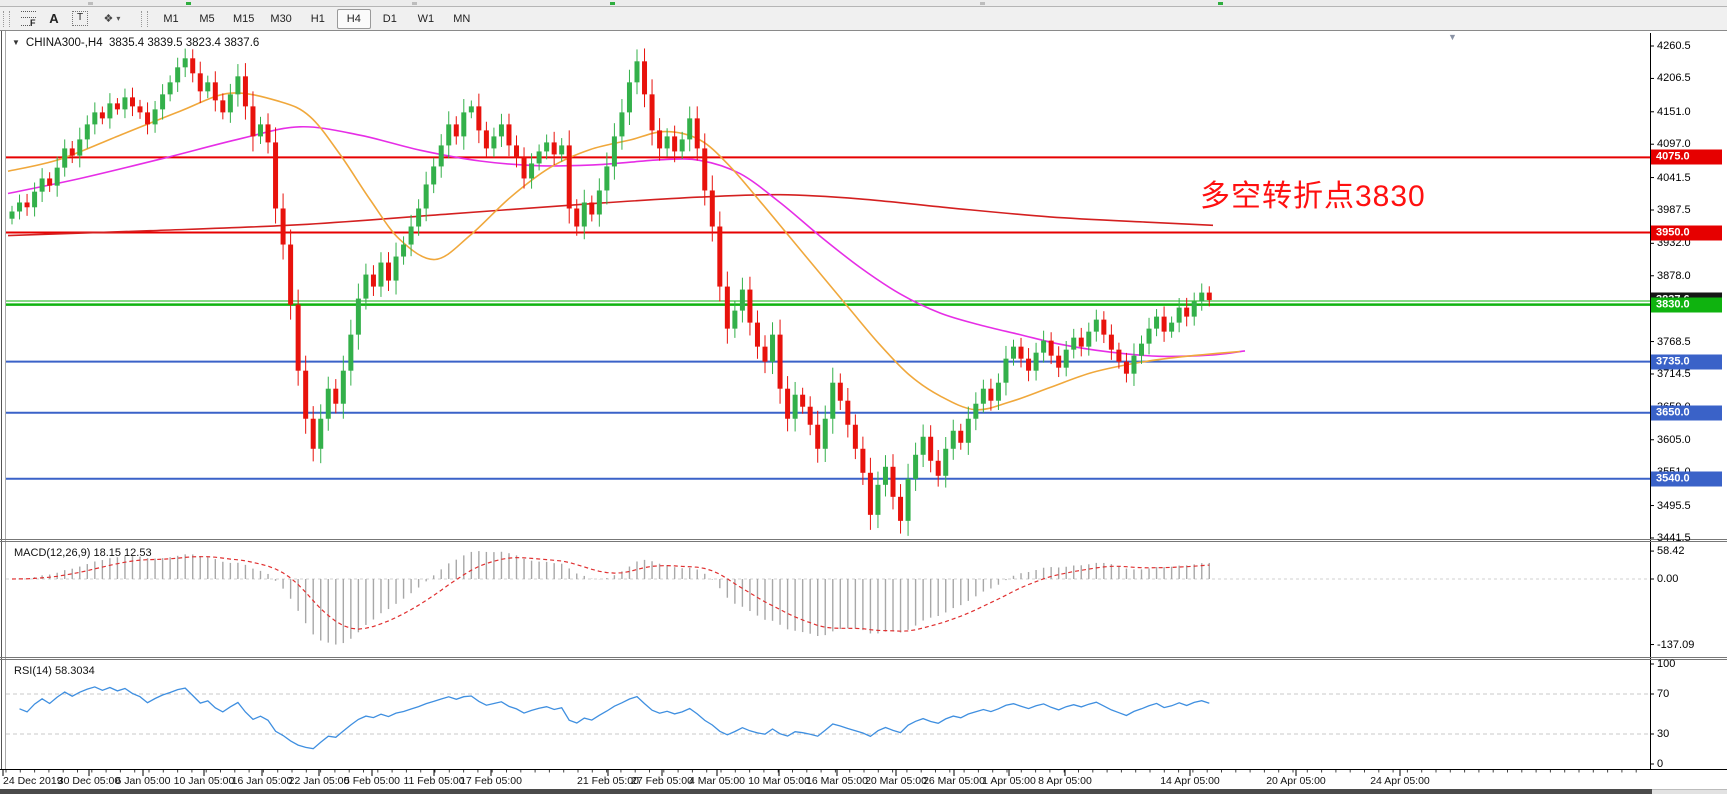 This screenshot has height=794, width=1727. I want to click on time-tick-label: 10 Mar 05:00, so click(779, 781).